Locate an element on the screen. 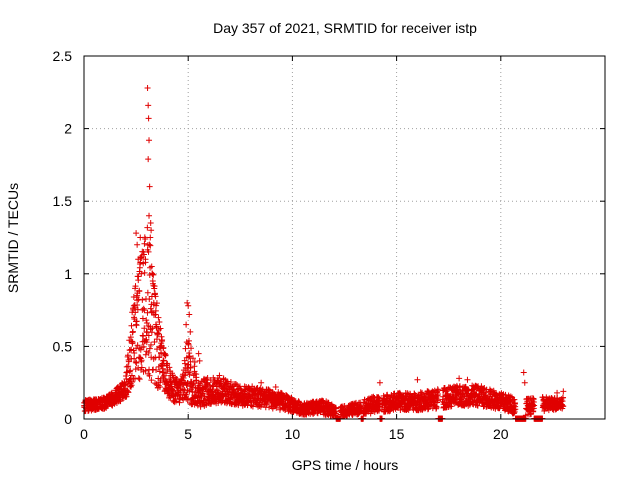 The image size is (640, 480). y-tick-label: 2 is located at coordinates (68, 129).